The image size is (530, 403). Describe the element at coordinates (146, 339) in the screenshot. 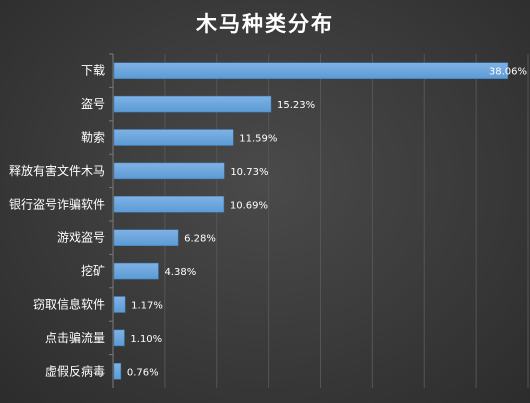

I see `data-label: 1.10%` at that location.